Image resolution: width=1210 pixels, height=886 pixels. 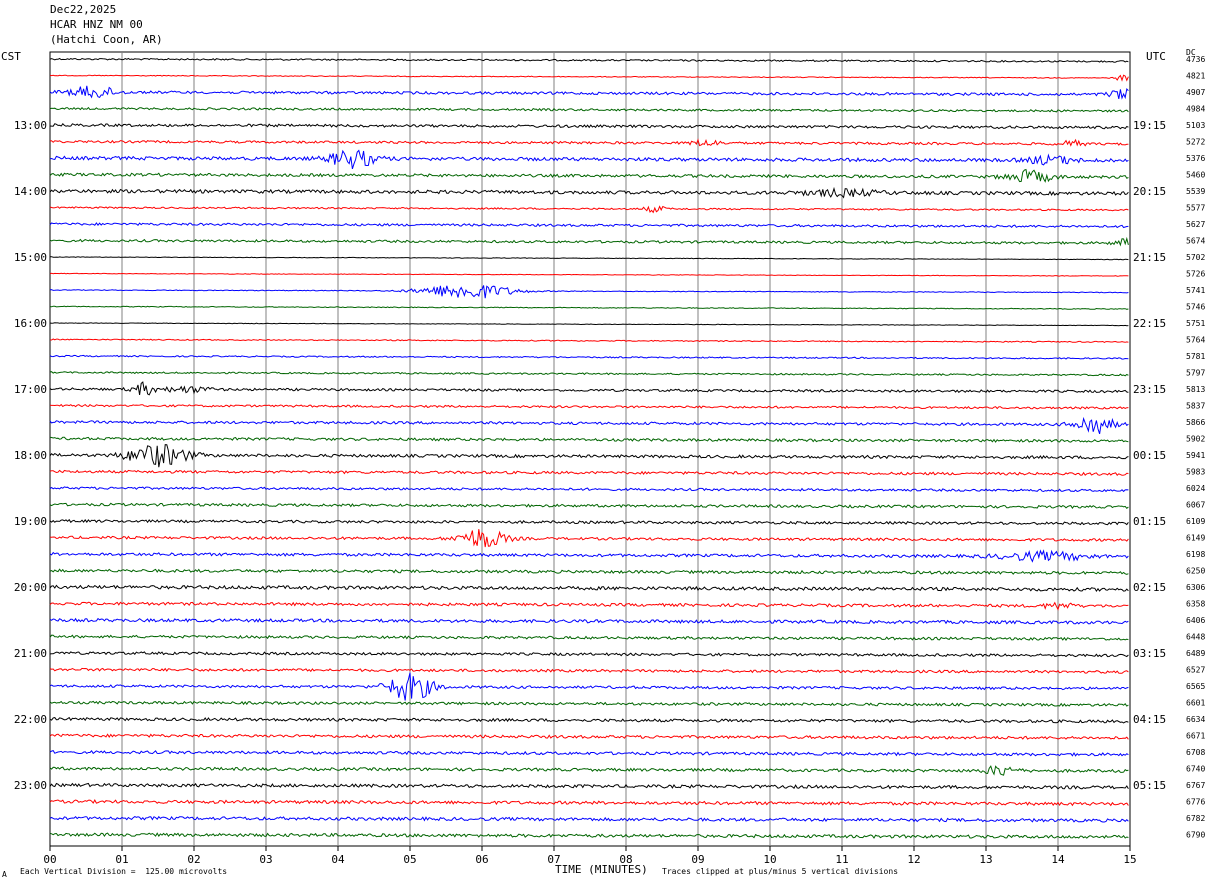 I want to click on dc-offset-label: 5702, so click(x=1195, y=257).